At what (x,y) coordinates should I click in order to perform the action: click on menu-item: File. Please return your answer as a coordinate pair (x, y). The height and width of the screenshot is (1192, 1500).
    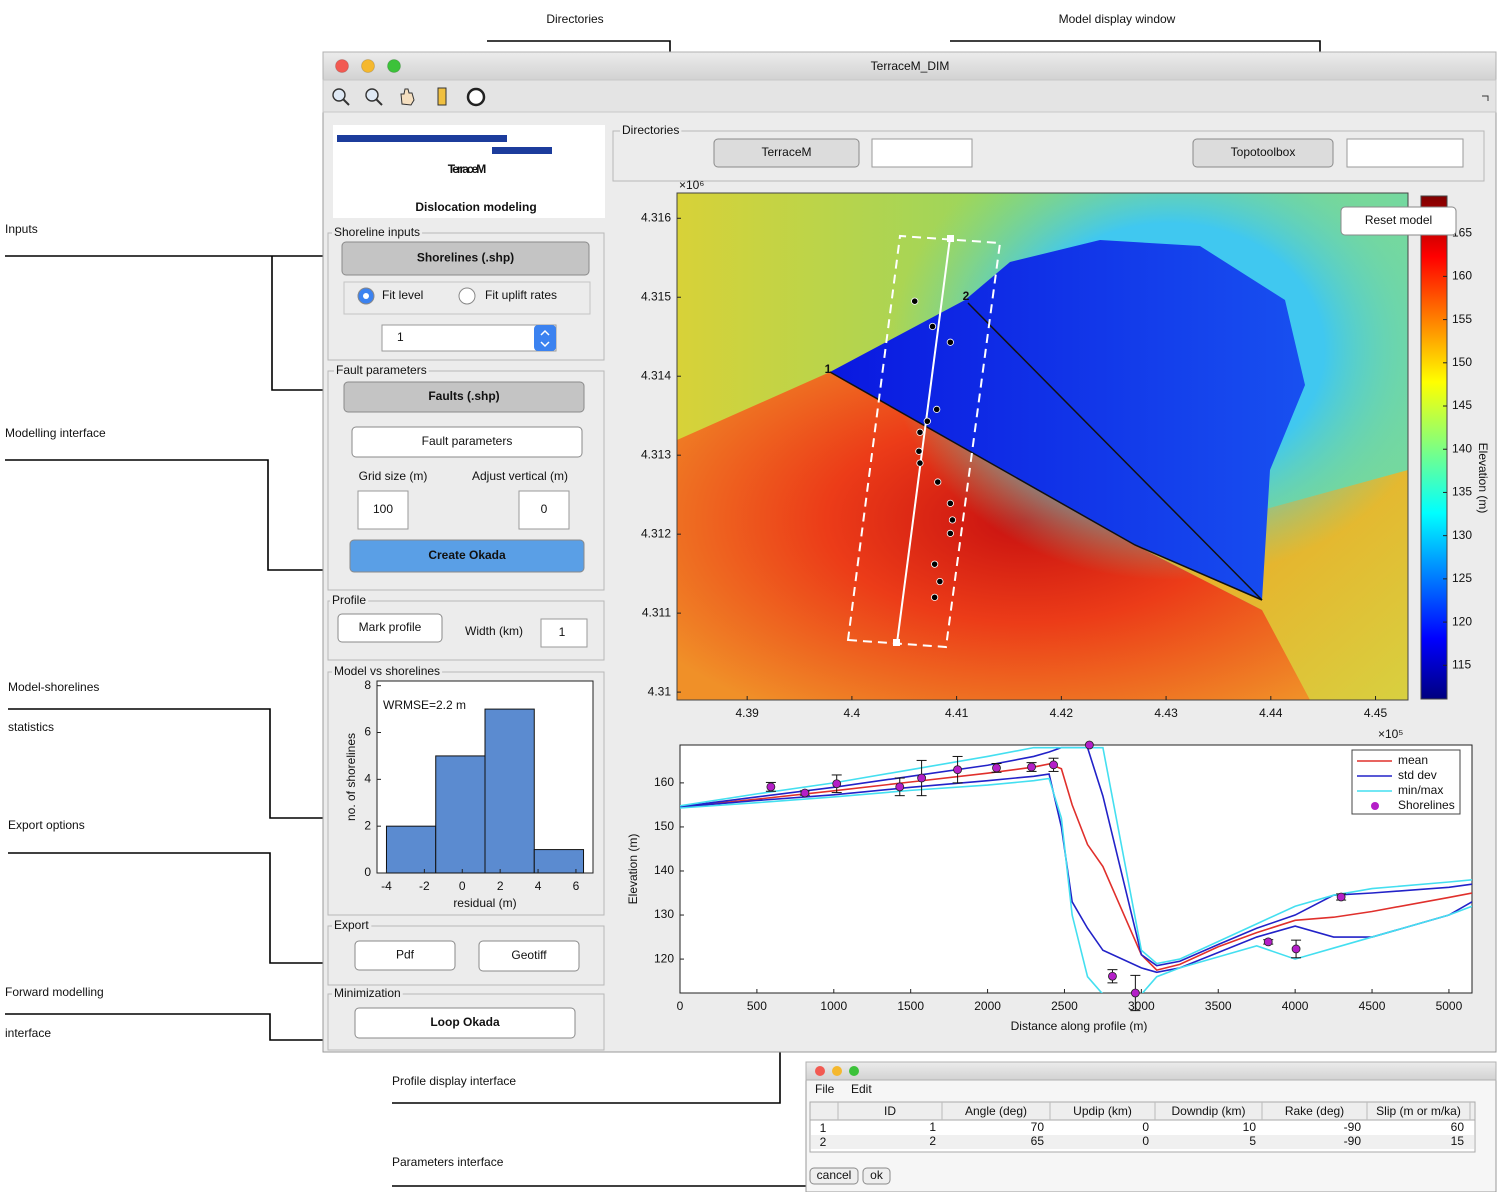
    Looking at the image, I should click on (825, 1089).